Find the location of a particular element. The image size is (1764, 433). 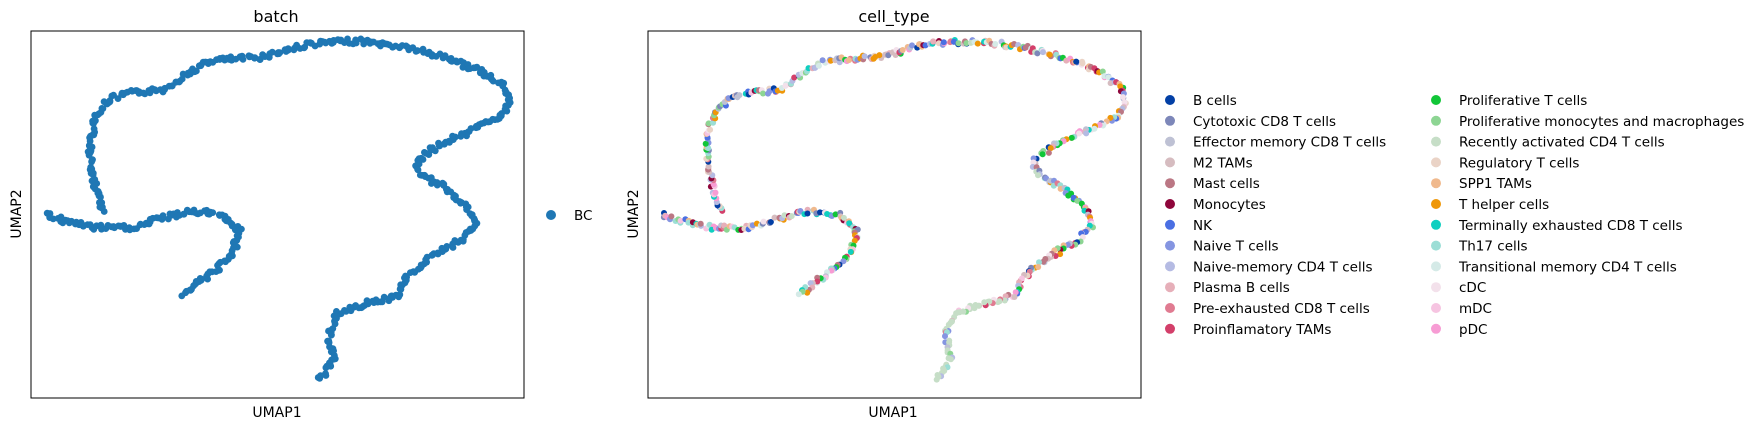

x-axis-label-batch: UMAP1 is located at coordinates (276, 413).